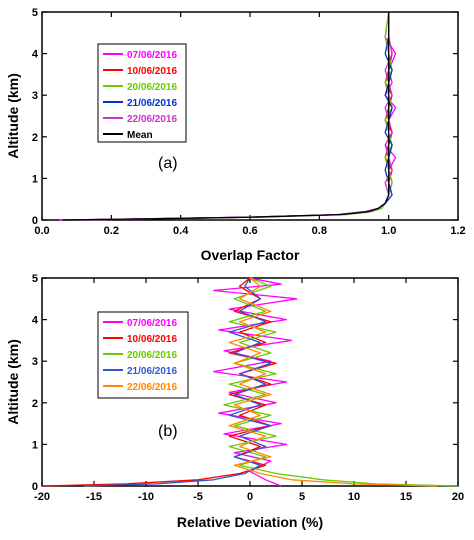 This screenshot has height=540, width=474. What do you see at coordinates (140, 135) in the screenshot?
I see `legend-label-a: Mean` at bounding box center [140, 135].